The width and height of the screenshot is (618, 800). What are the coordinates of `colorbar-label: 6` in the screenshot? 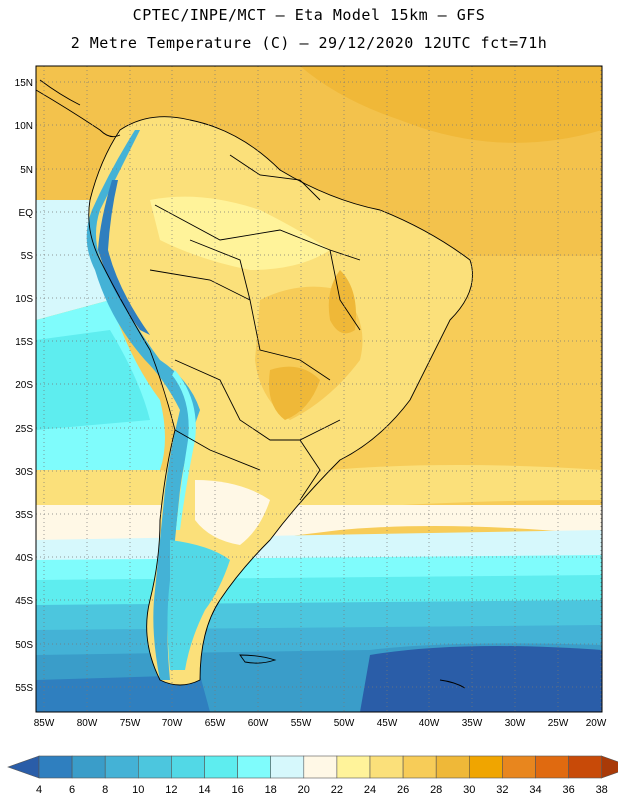 It's located at (72, 790).